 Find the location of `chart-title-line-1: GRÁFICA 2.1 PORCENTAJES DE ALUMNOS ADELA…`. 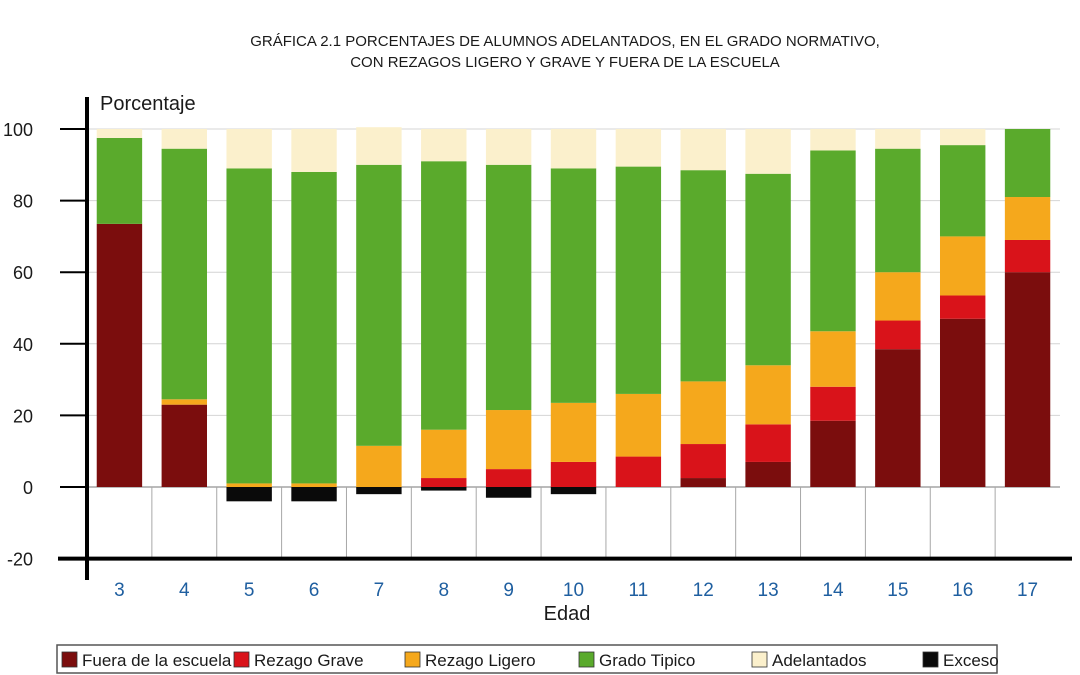

chart-title-line-1: GRÁFICA 2.1 PORCENTAJES DE ALUMNOS ADELA… is located at coordinates (565, 41).